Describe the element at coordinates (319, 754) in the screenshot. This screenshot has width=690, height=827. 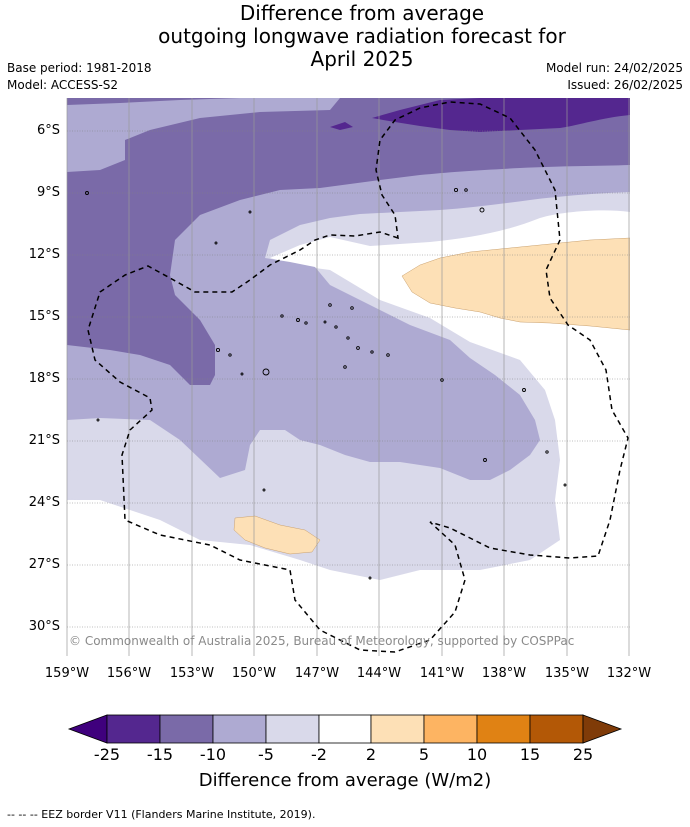
I see `colorbar-tick: -2` at that location.